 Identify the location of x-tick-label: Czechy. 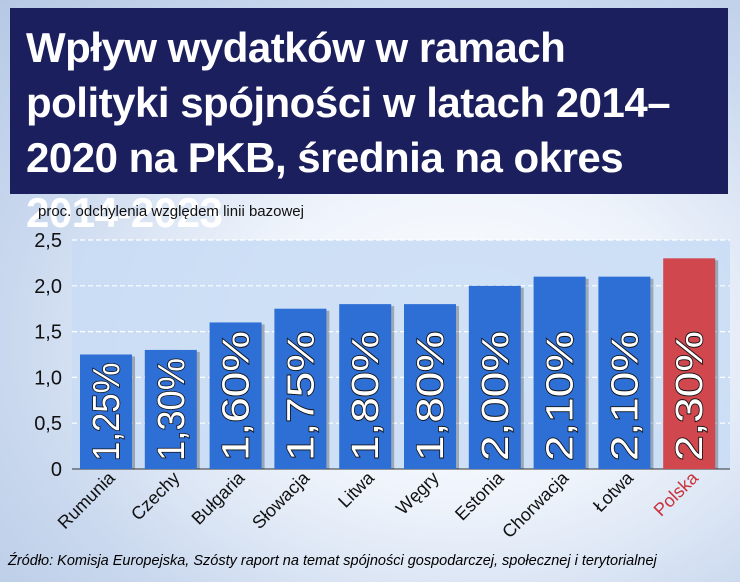
(155, 496).